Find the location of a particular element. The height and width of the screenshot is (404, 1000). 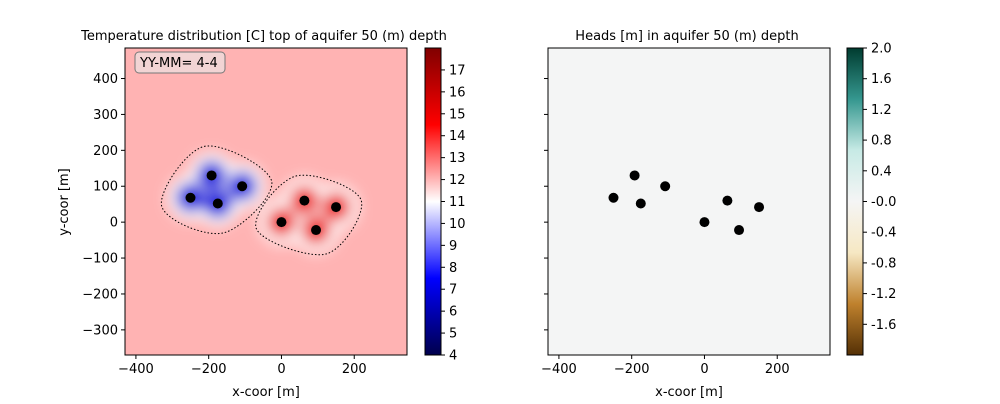

y-tick-label: 400 is located at coordinates (105, 79).